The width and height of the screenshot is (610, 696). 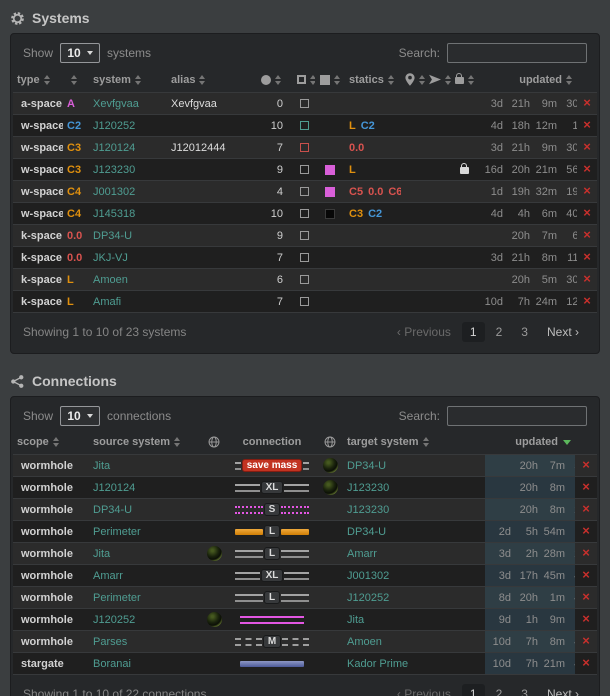 What do you see at coordinates (438, 82) in the screenshot?
I see `col-interdiction-header` at bounding box center [438, 82].